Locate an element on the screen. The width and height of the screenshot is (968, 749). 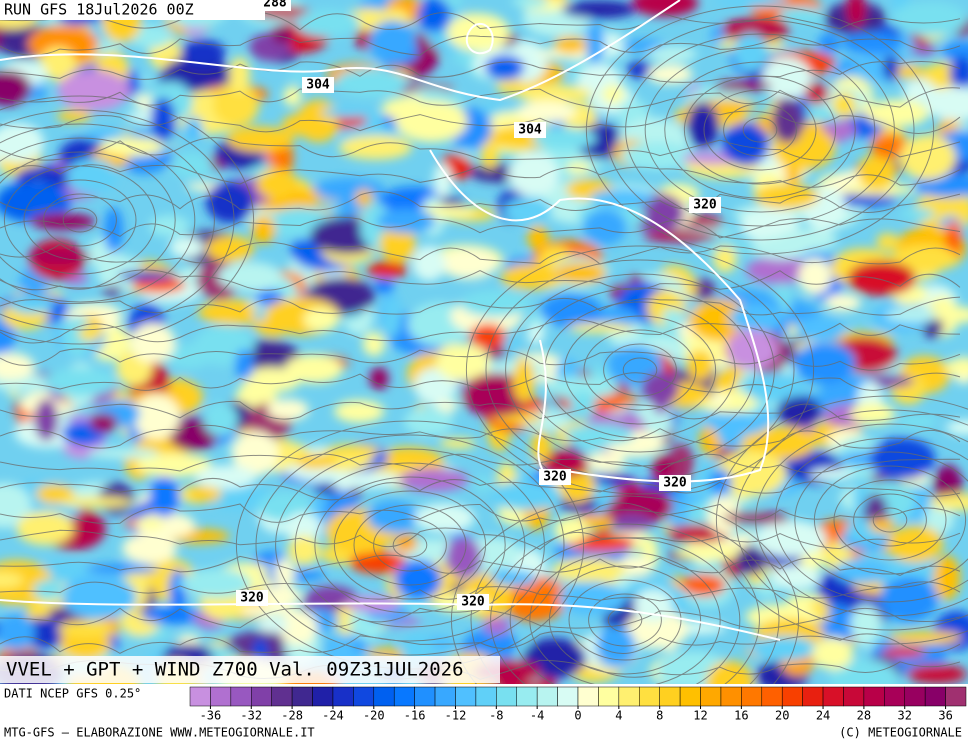
colorbar-tick-label: -32 is located at coordinates (251, 716).